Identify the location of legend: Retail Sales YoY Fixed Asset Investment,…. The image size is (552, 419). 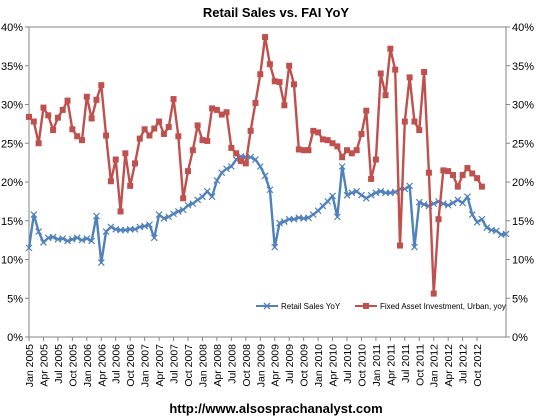
(381, 306).